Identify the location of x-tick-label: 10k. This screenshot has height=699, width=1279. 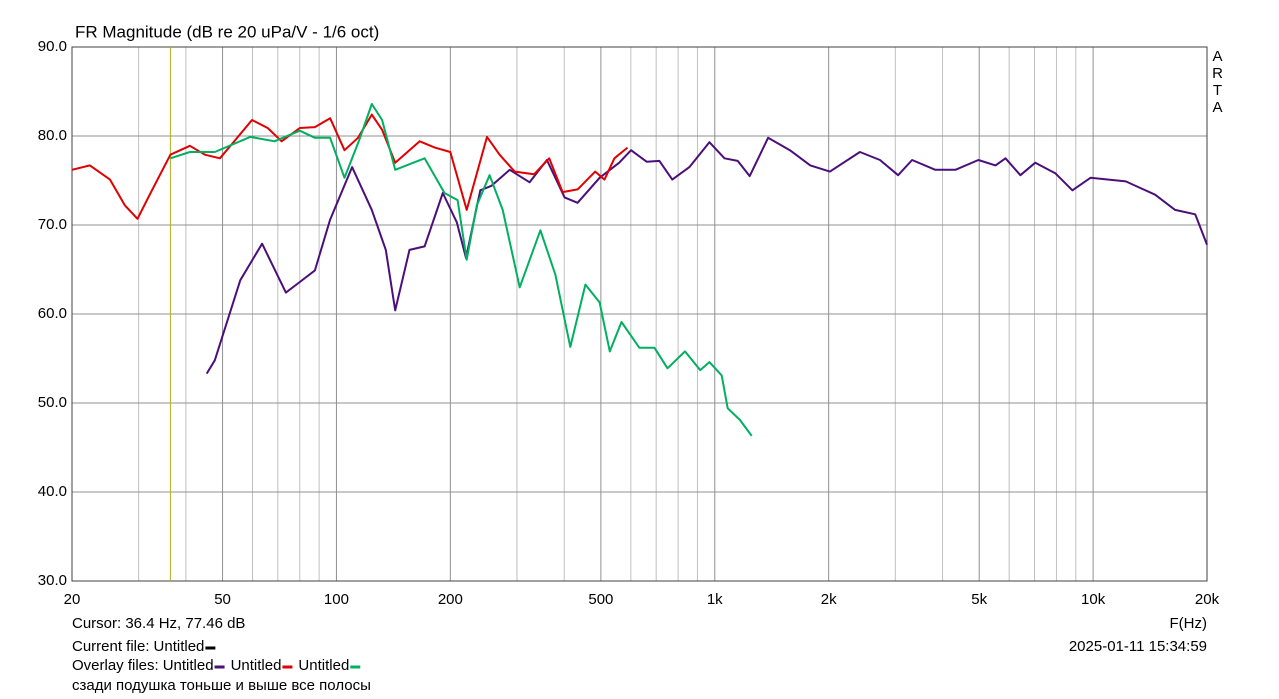
(1093, 599).